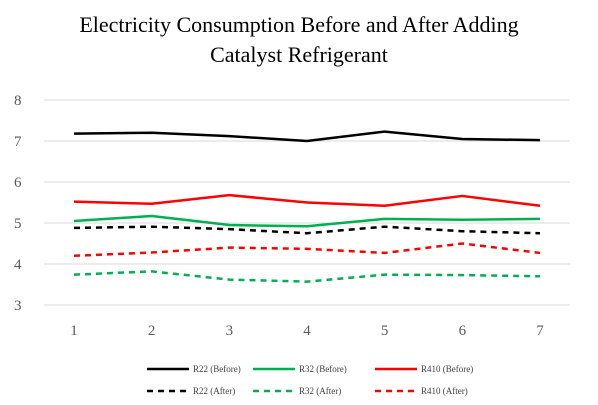 This screenshot has height=405, width=598. I want to click on x-tick-label: 1, so click(74, 331).